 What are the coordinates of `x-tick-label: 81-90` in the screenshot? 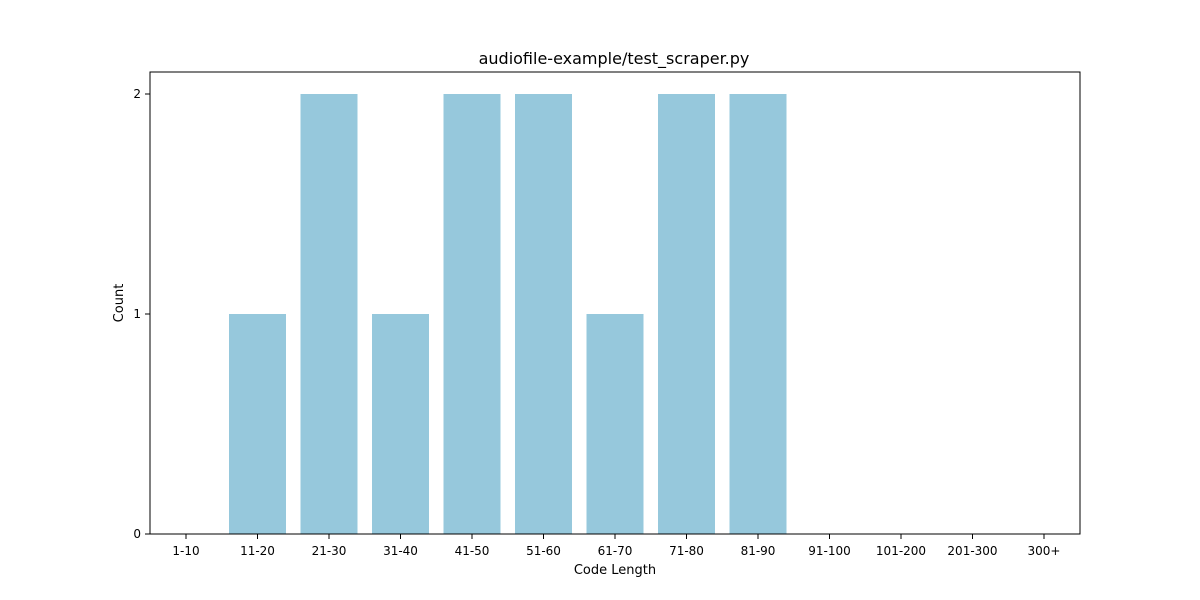 It's located at (758, 551).